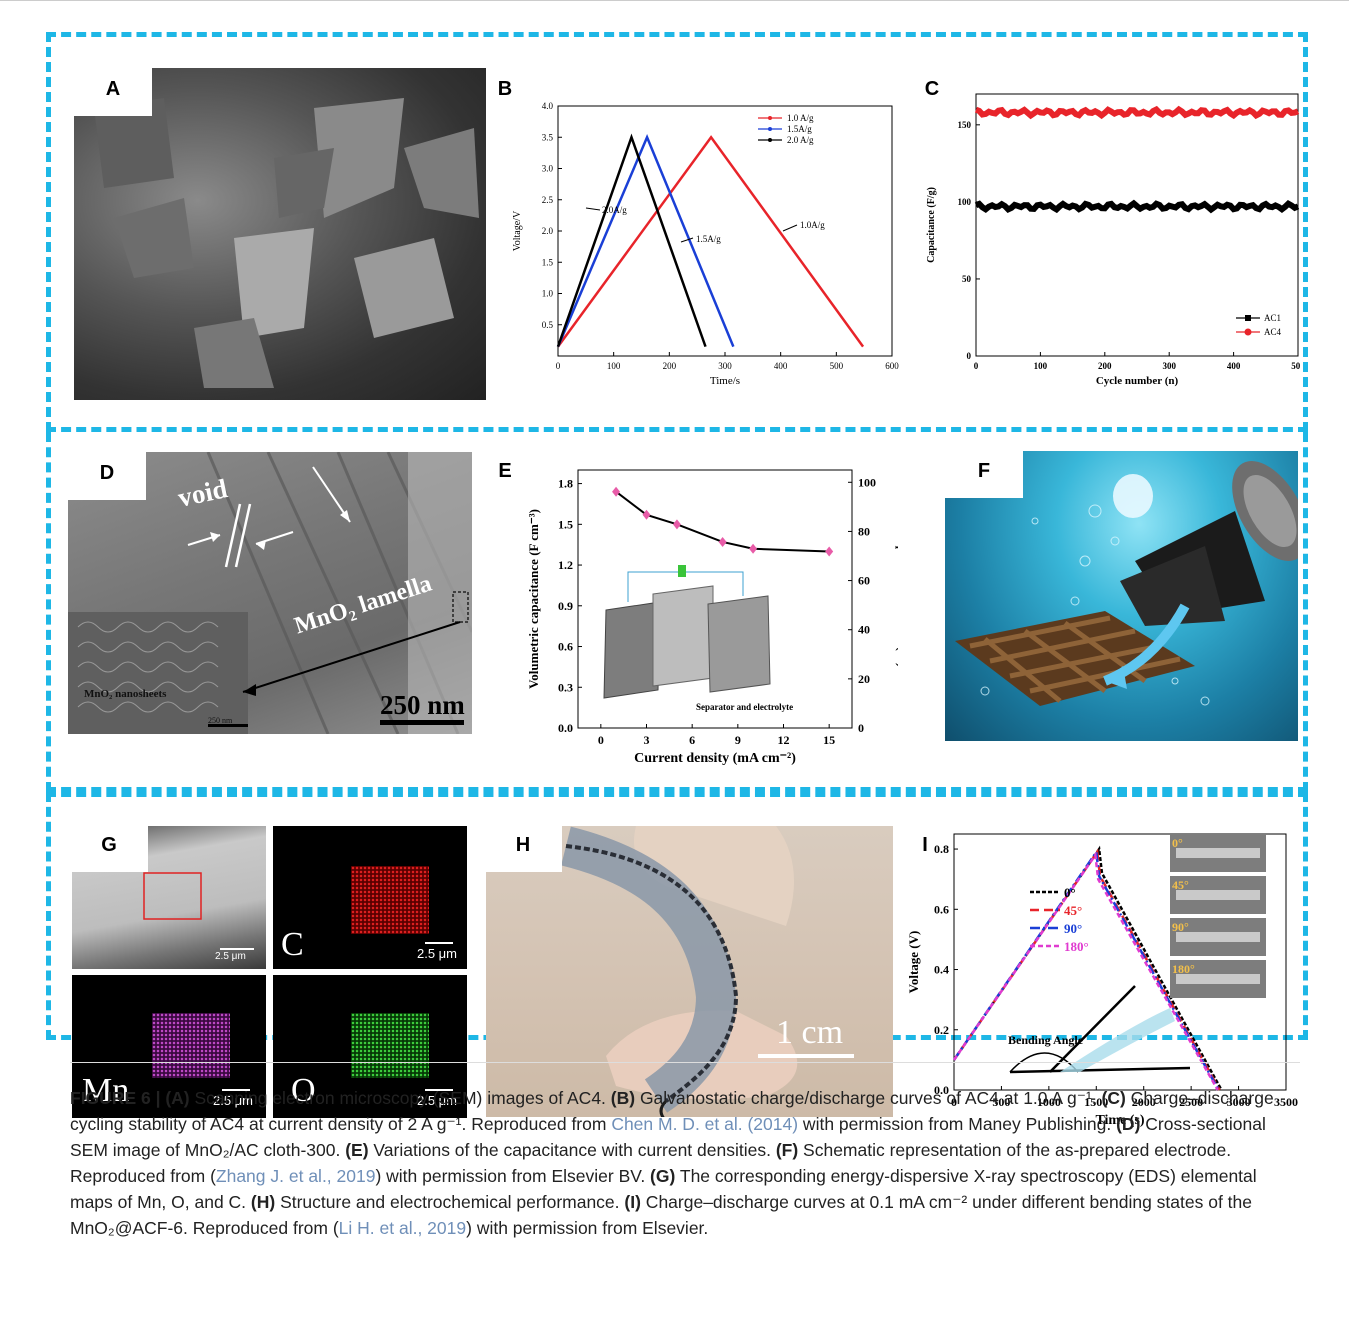  What do you see at coordinates (957, 1124) in the screenshot?
I see `caption-text: with permission from Maney Publishing.` at bounding box center [957, 1124].